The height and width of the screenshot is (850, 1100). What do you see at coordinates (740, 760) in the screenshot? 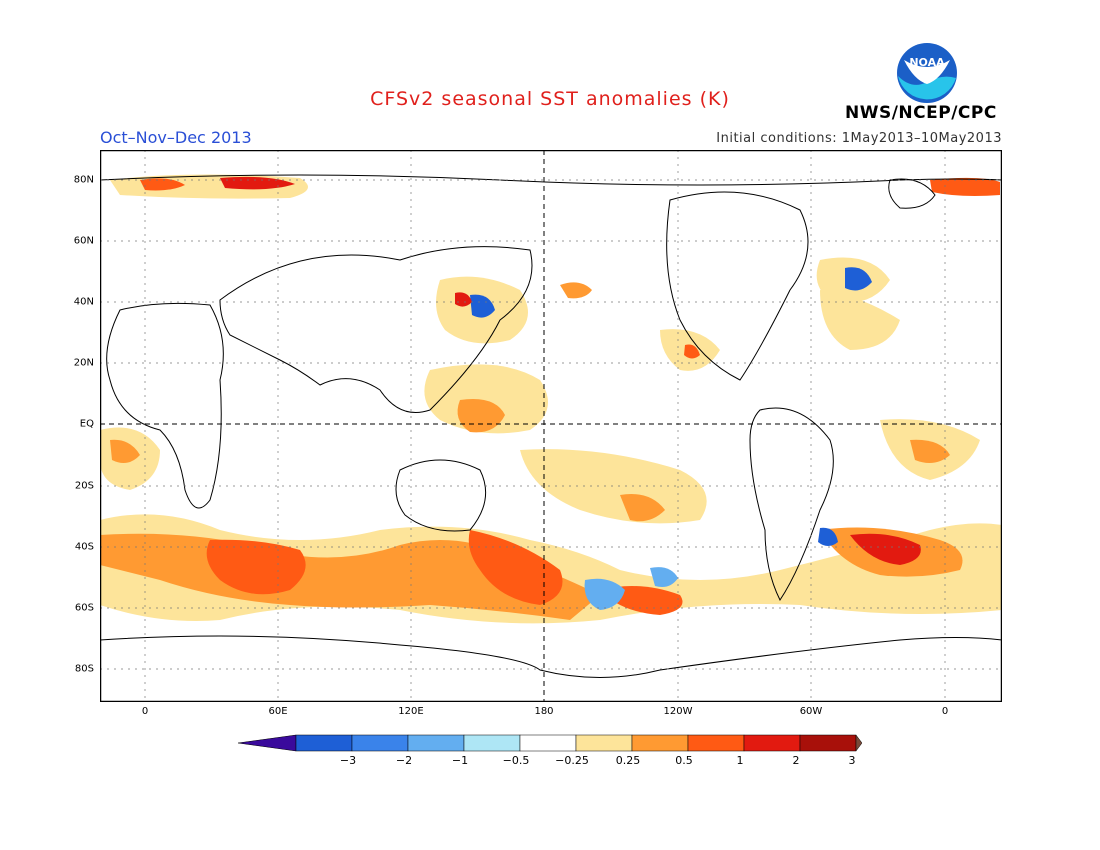
I see `colorbar-label: 1` at bounding box center [740, 760].